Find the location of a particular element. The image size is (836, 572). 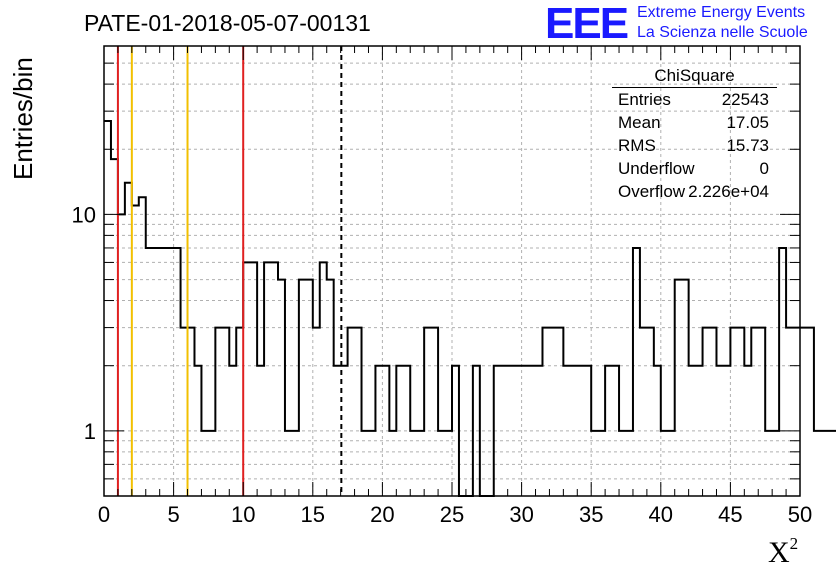

y-axis-label: Entries/bin is located at coordinates (23, 118).